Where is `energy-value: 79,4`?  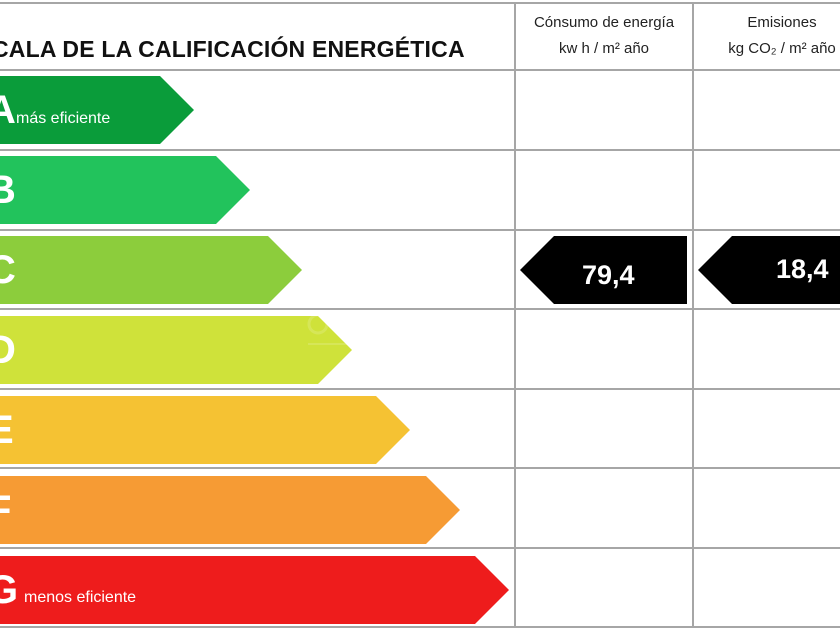 energy-value: 79,4 is located at coordinates (608, 275).